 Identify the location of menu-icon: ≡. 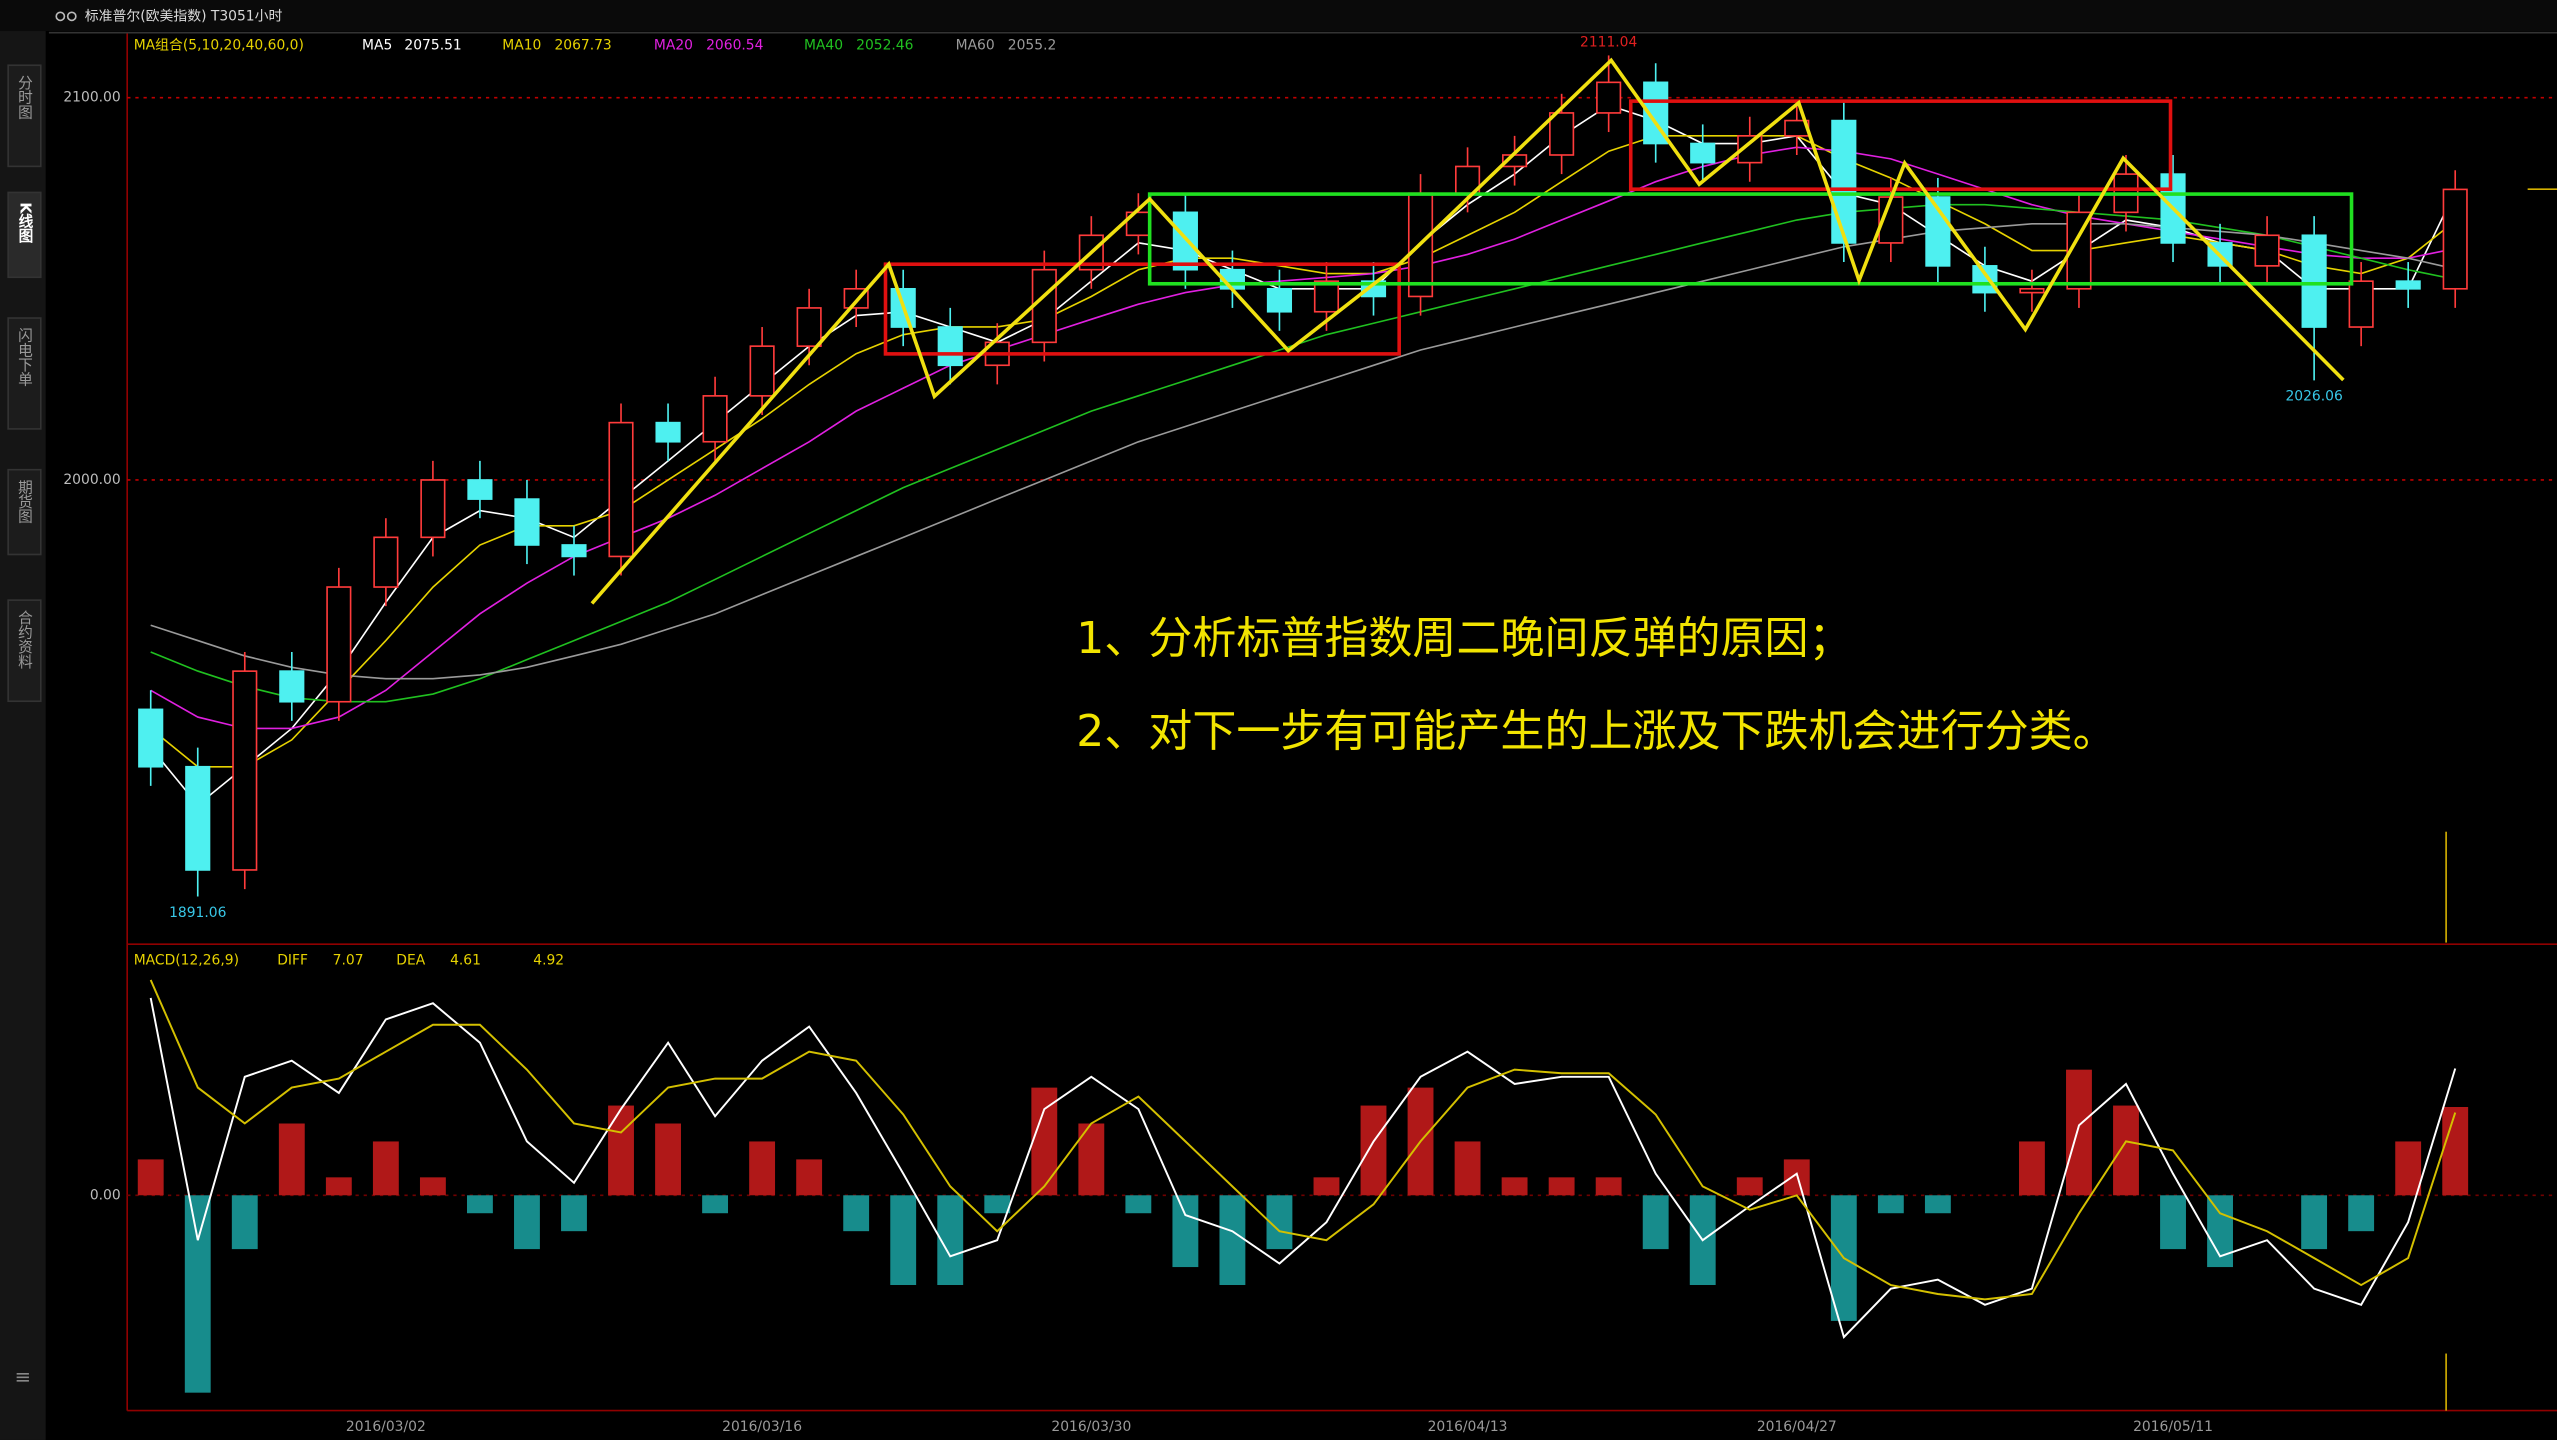
(23, 1377).